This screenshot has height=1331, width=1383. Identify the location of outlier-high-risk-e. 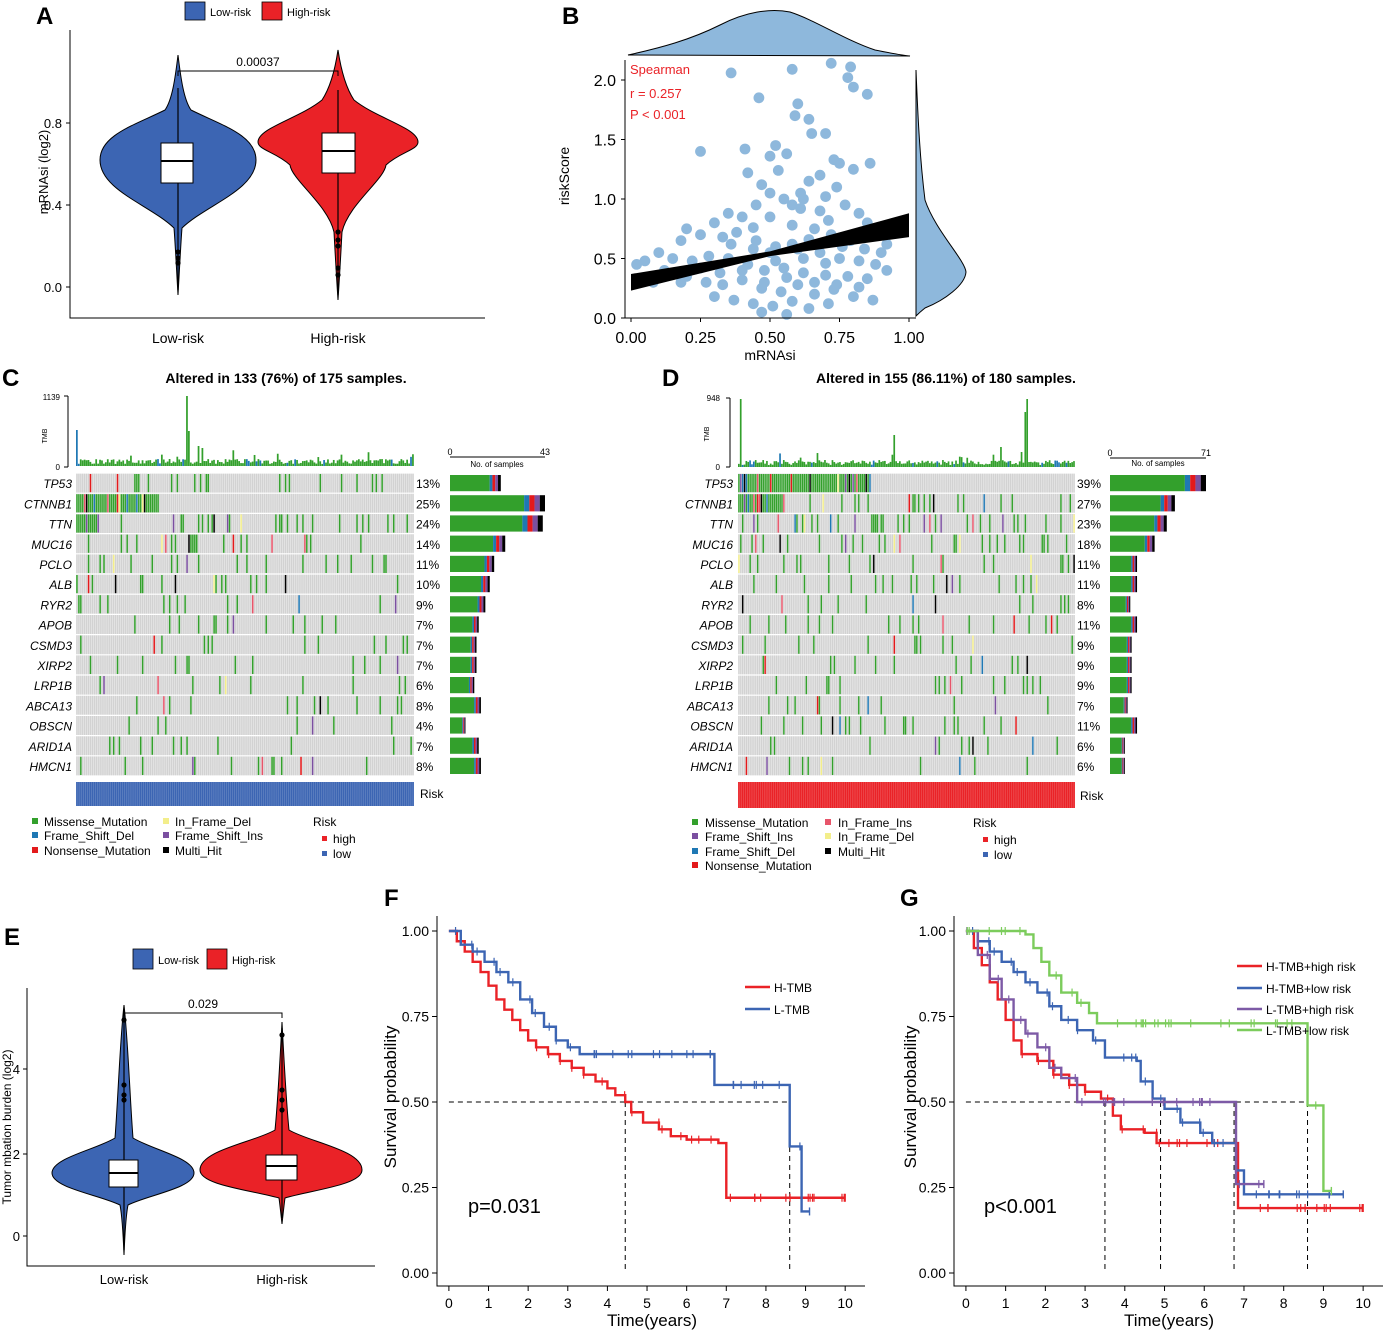
(282, 1035).